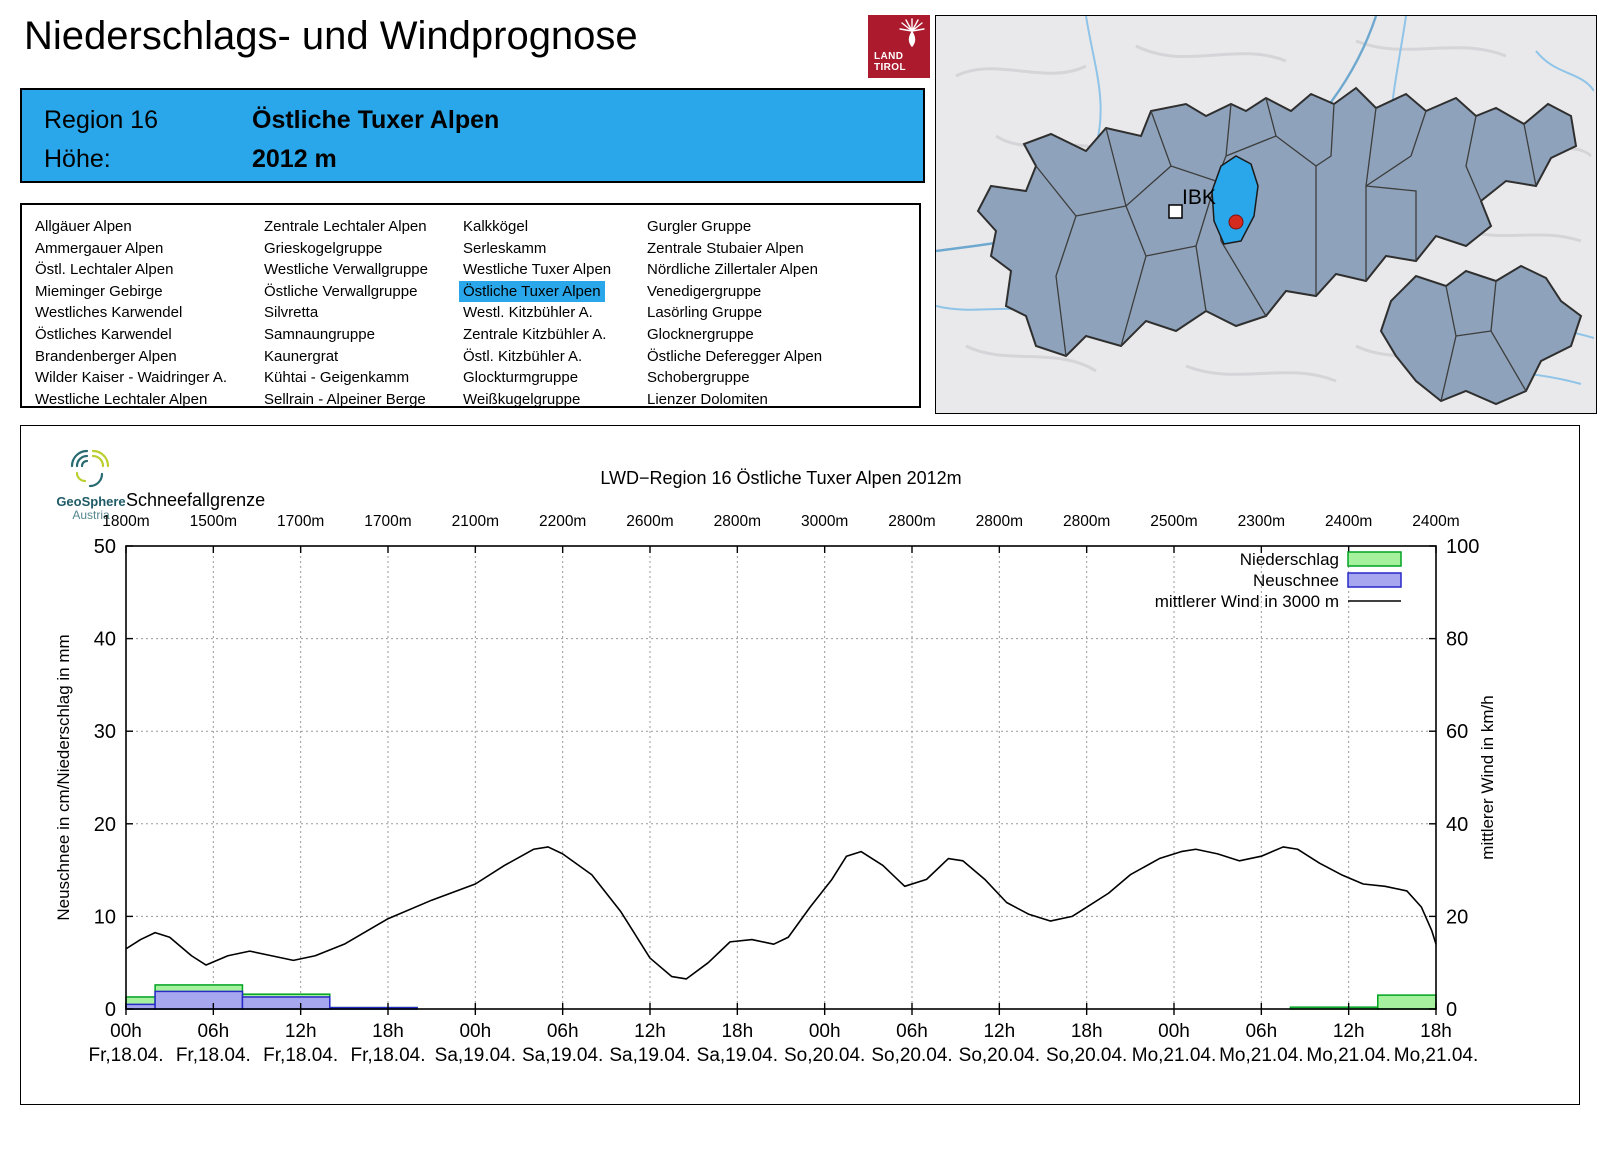 This screenshot has height=1153, width=1600. I want to click on region-item: Sellrain - Alpeiner Berge, so click(345, 399).